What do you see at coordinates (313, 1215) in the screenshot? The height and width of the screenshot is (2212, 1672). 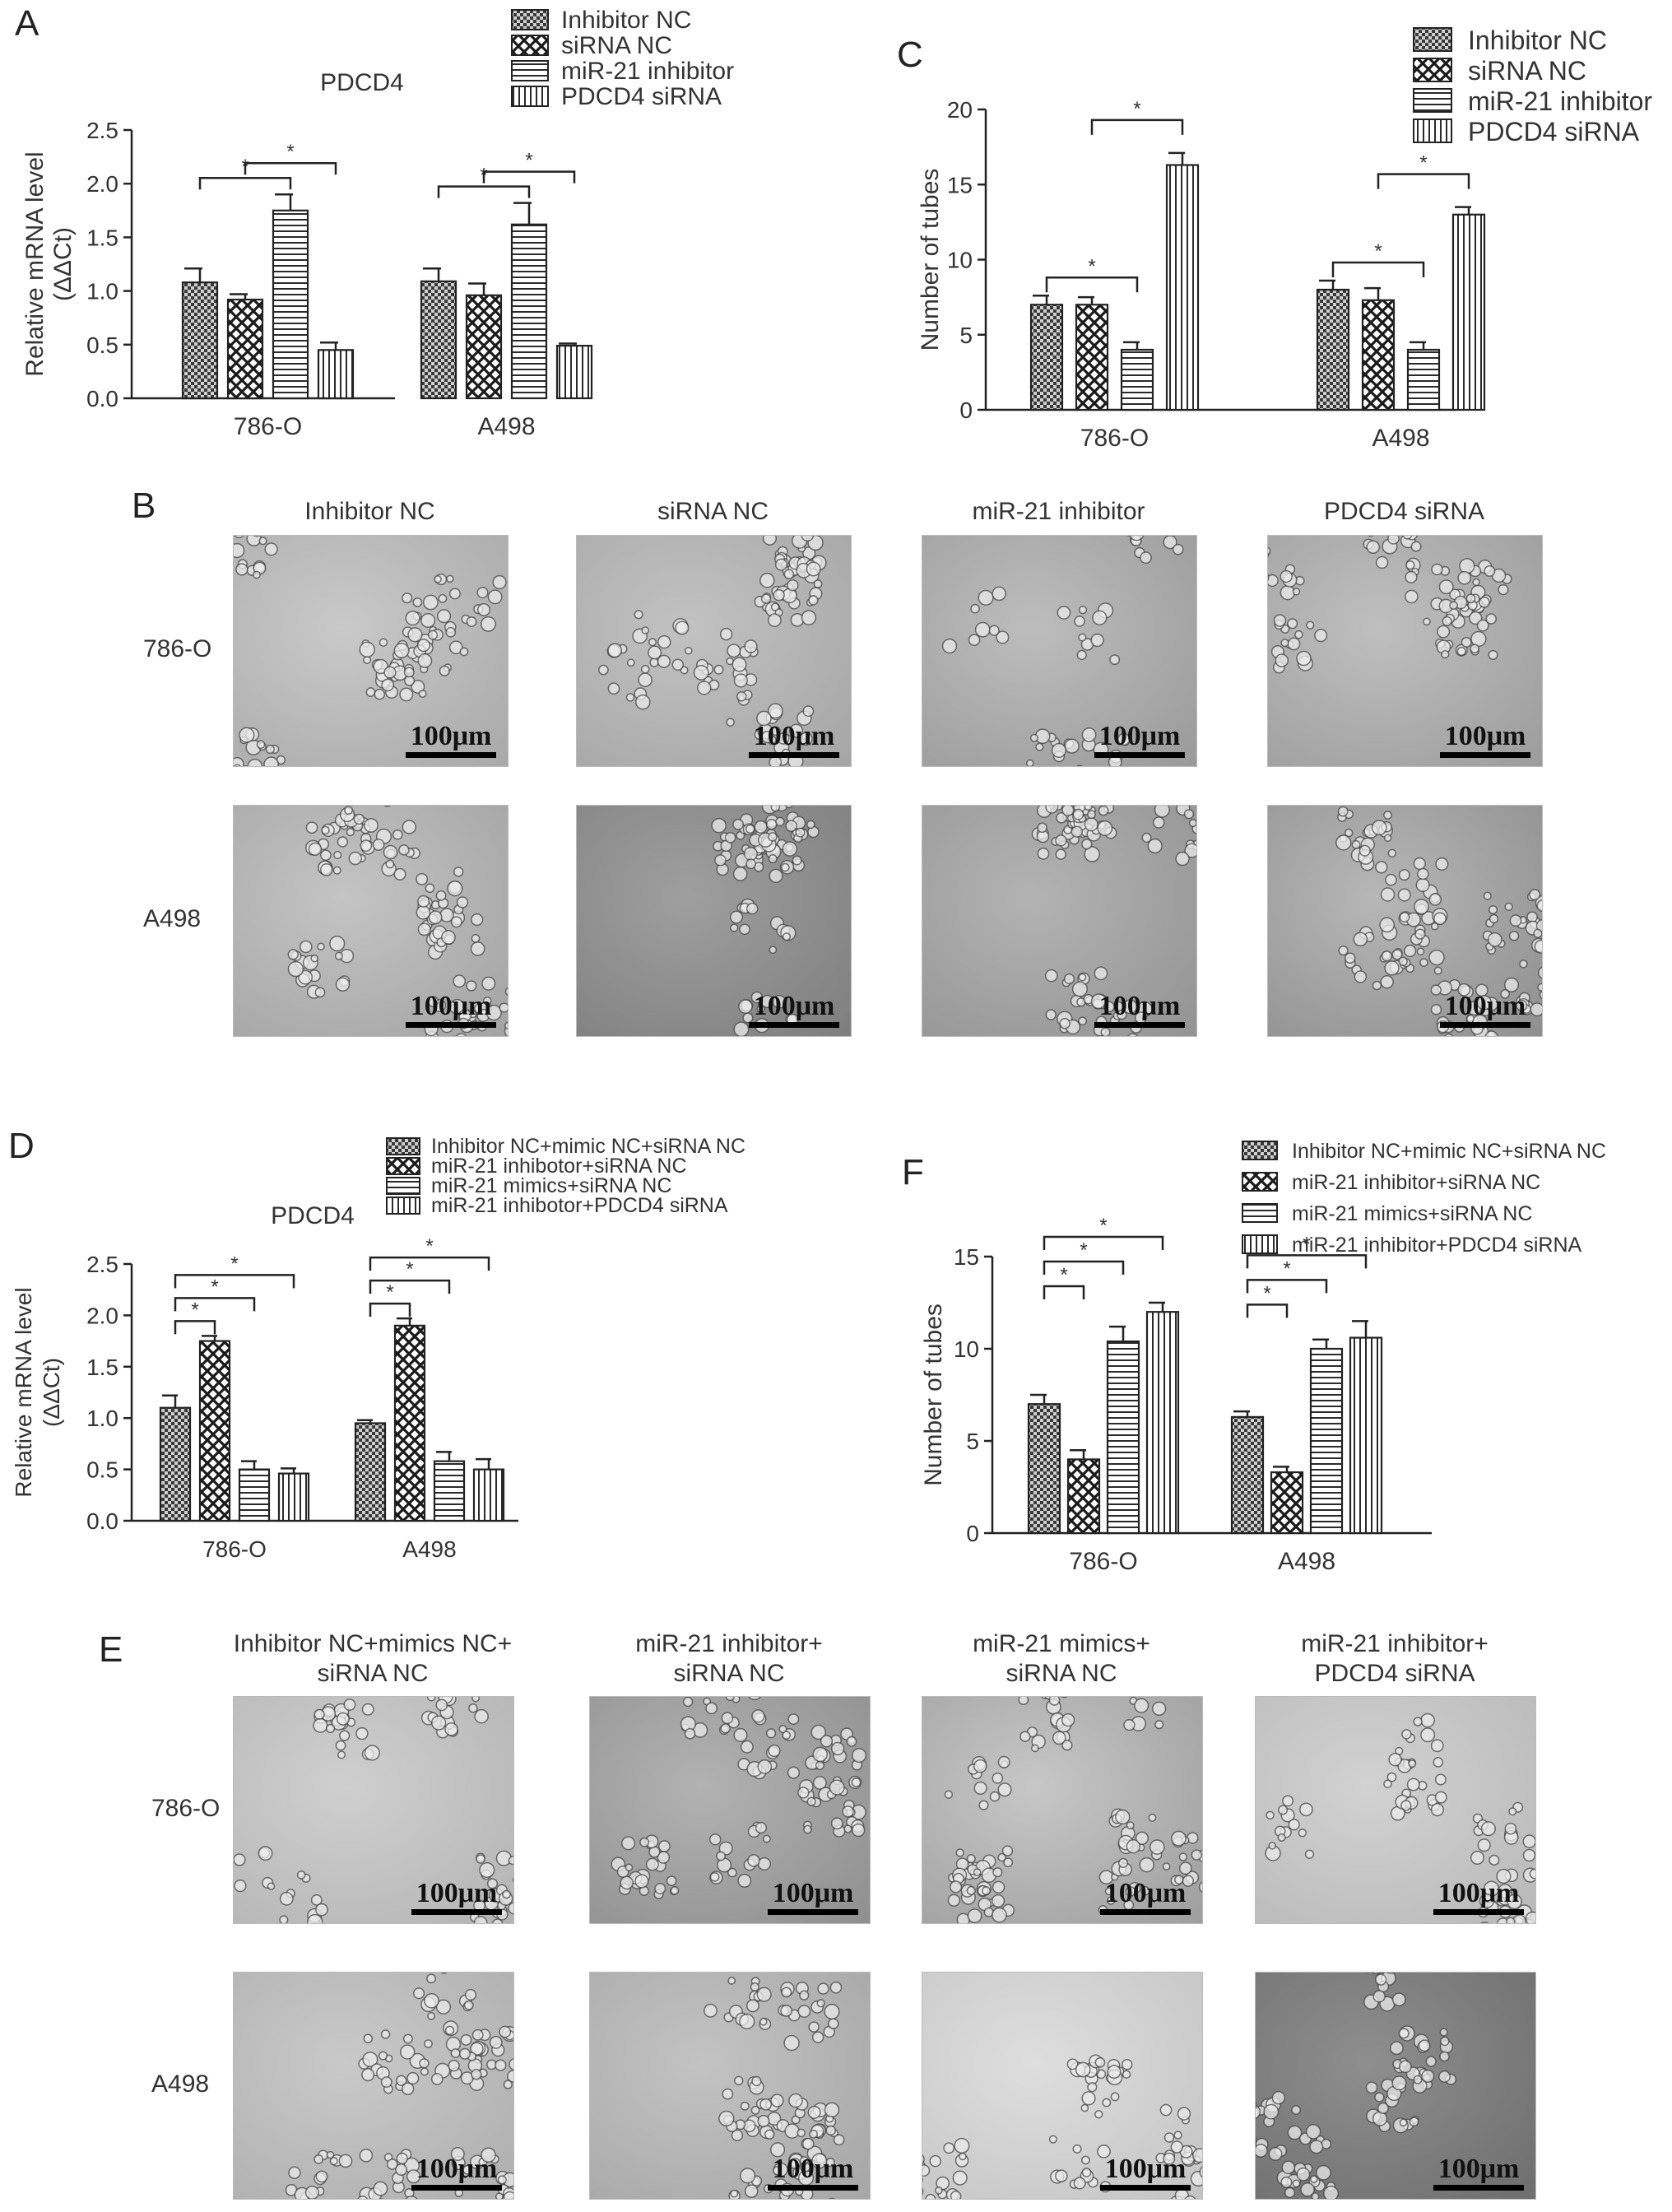 I see `chart-title: PDCD4` at bounding box center [313, 1215].